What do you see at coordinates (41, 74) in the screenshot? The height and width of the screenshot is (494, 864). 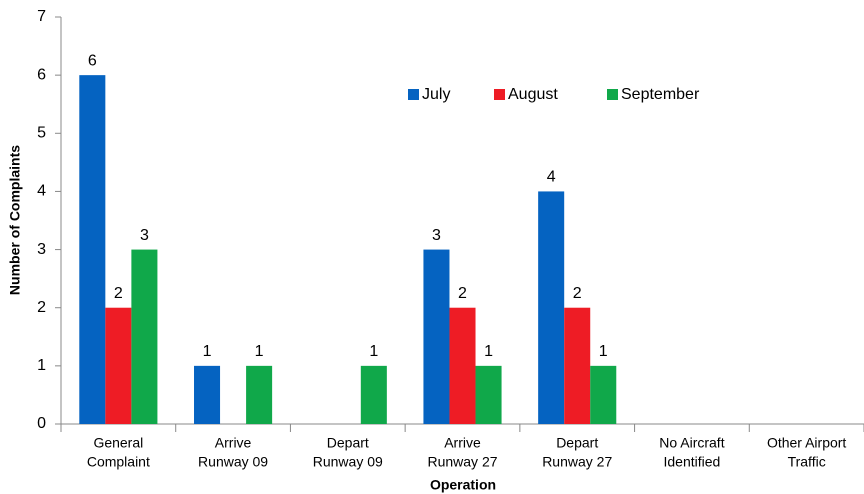 I see `y-tick-label: 6` at bounding box center [41, 74].